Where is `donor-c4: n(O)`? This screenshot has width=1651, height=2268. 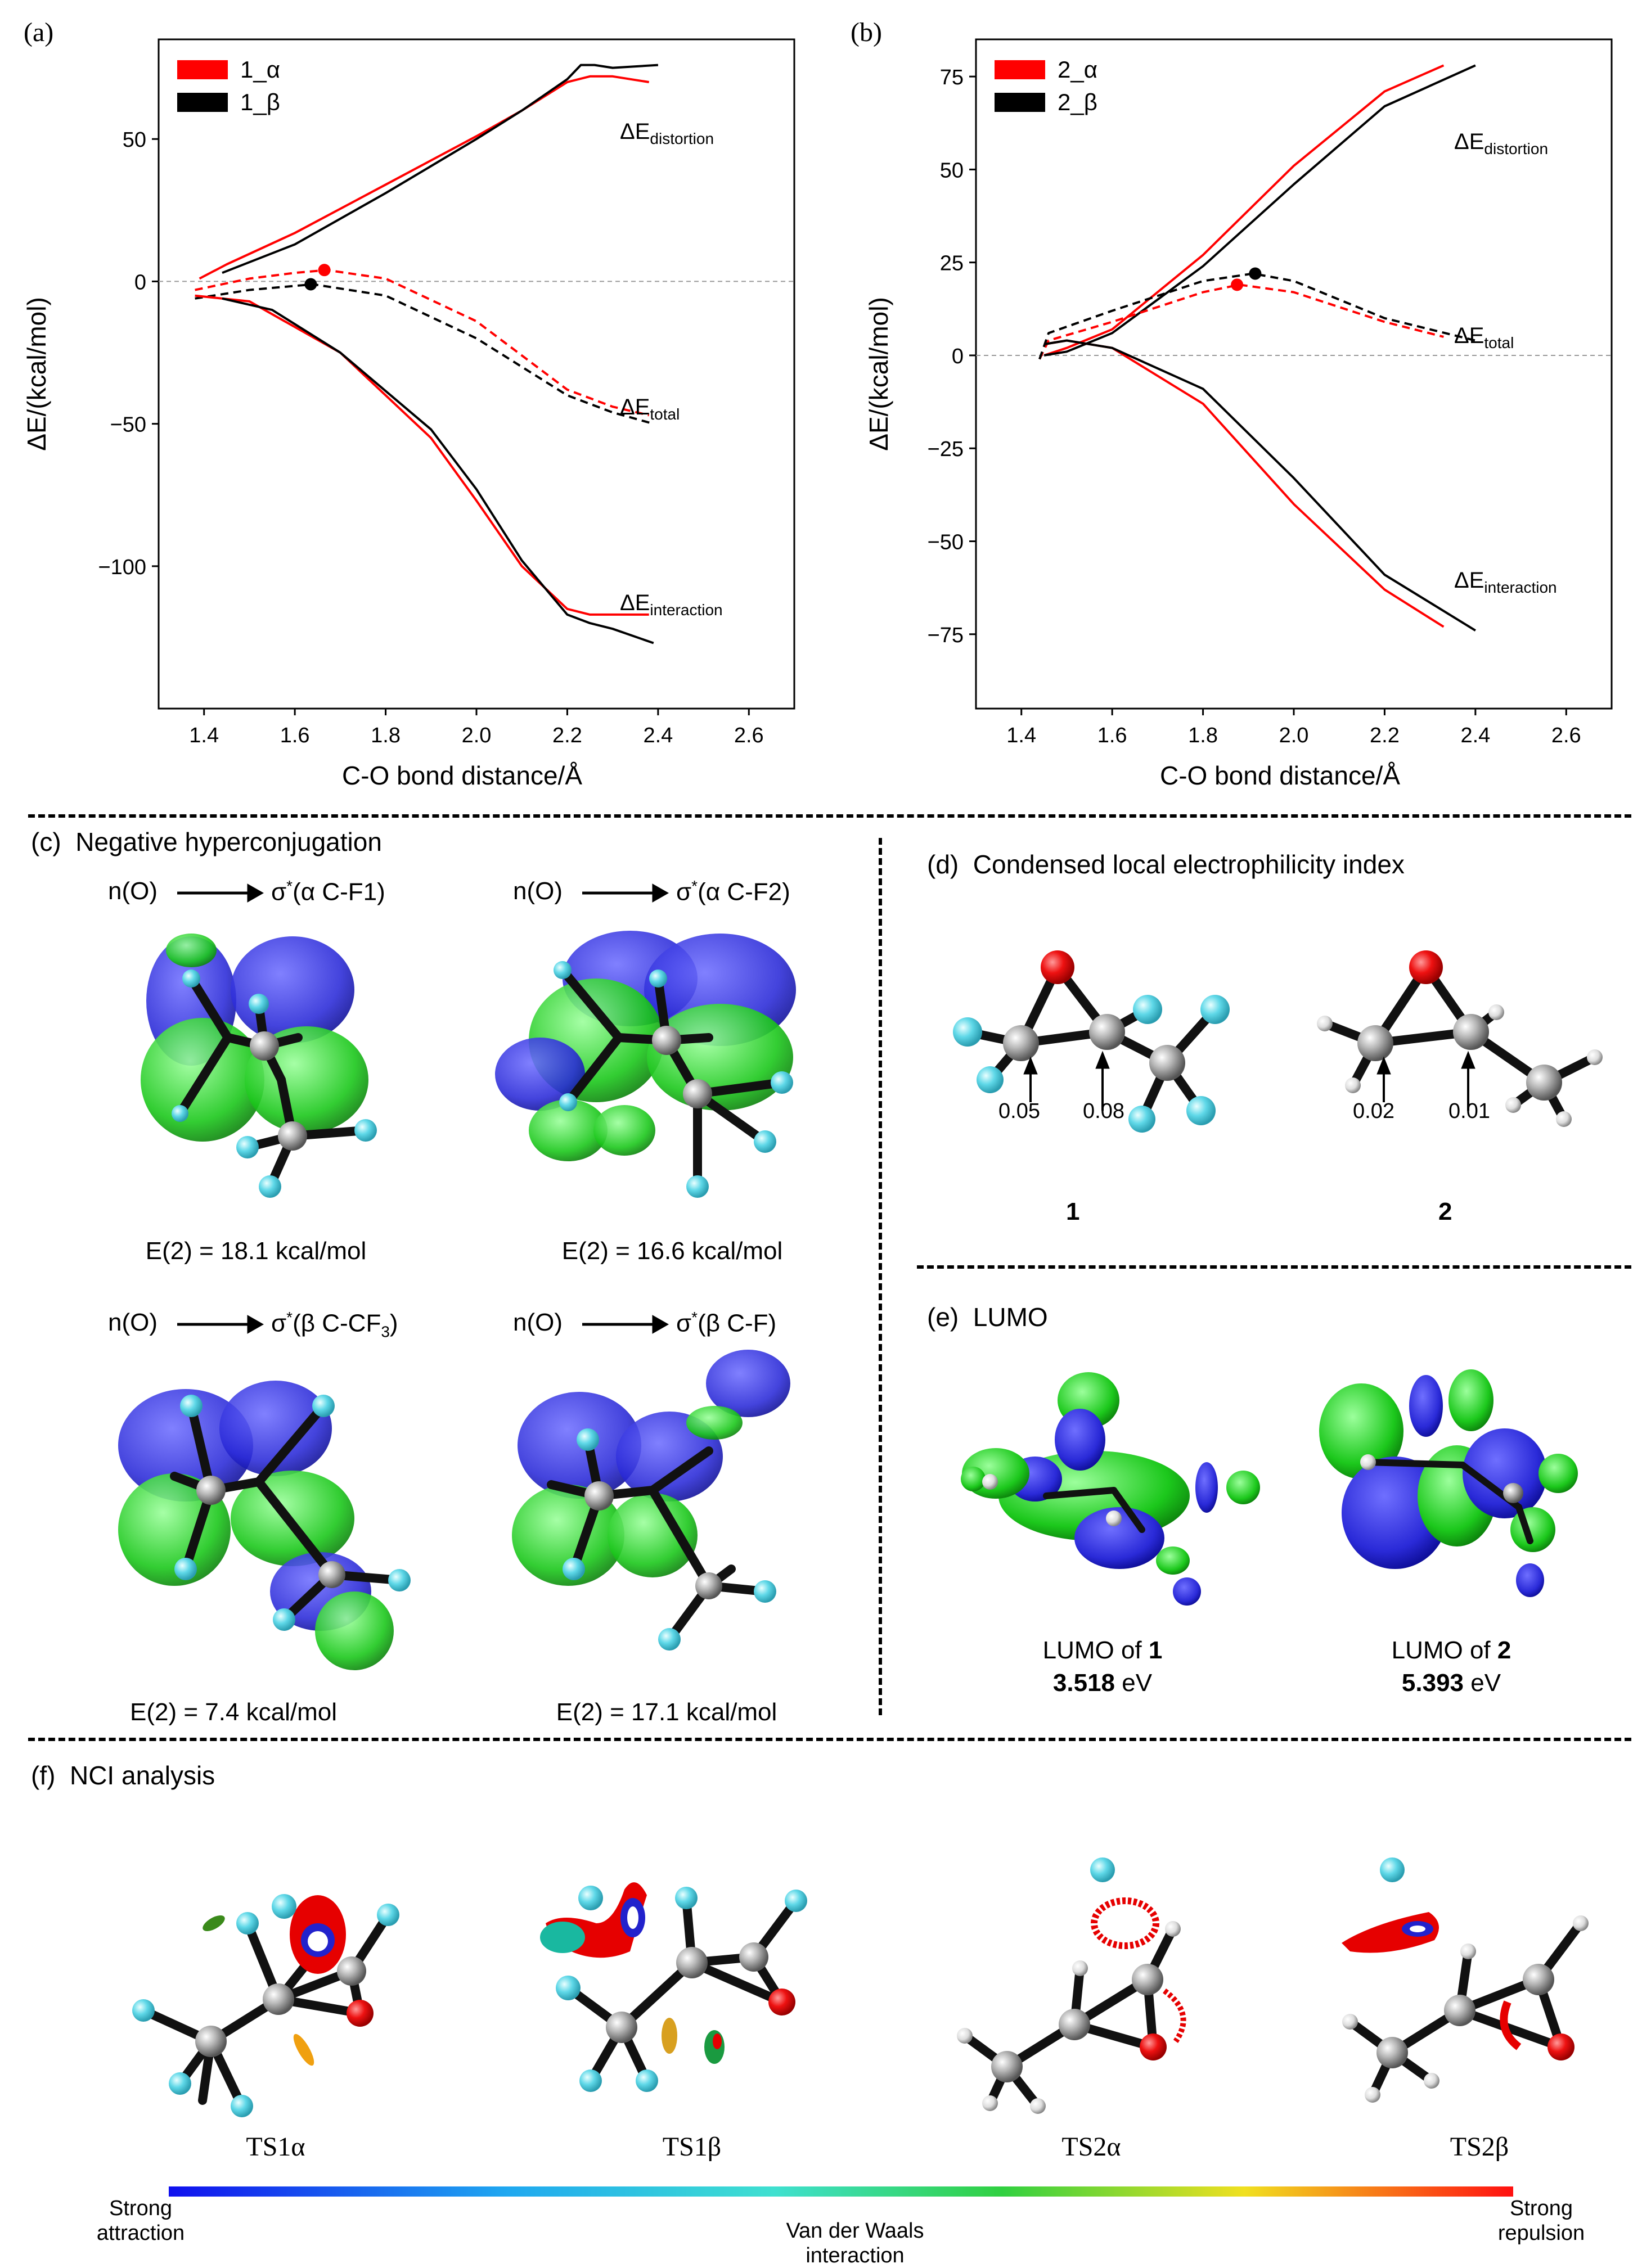 donor-c4: n(O) is located at coordinates (538, 1323).